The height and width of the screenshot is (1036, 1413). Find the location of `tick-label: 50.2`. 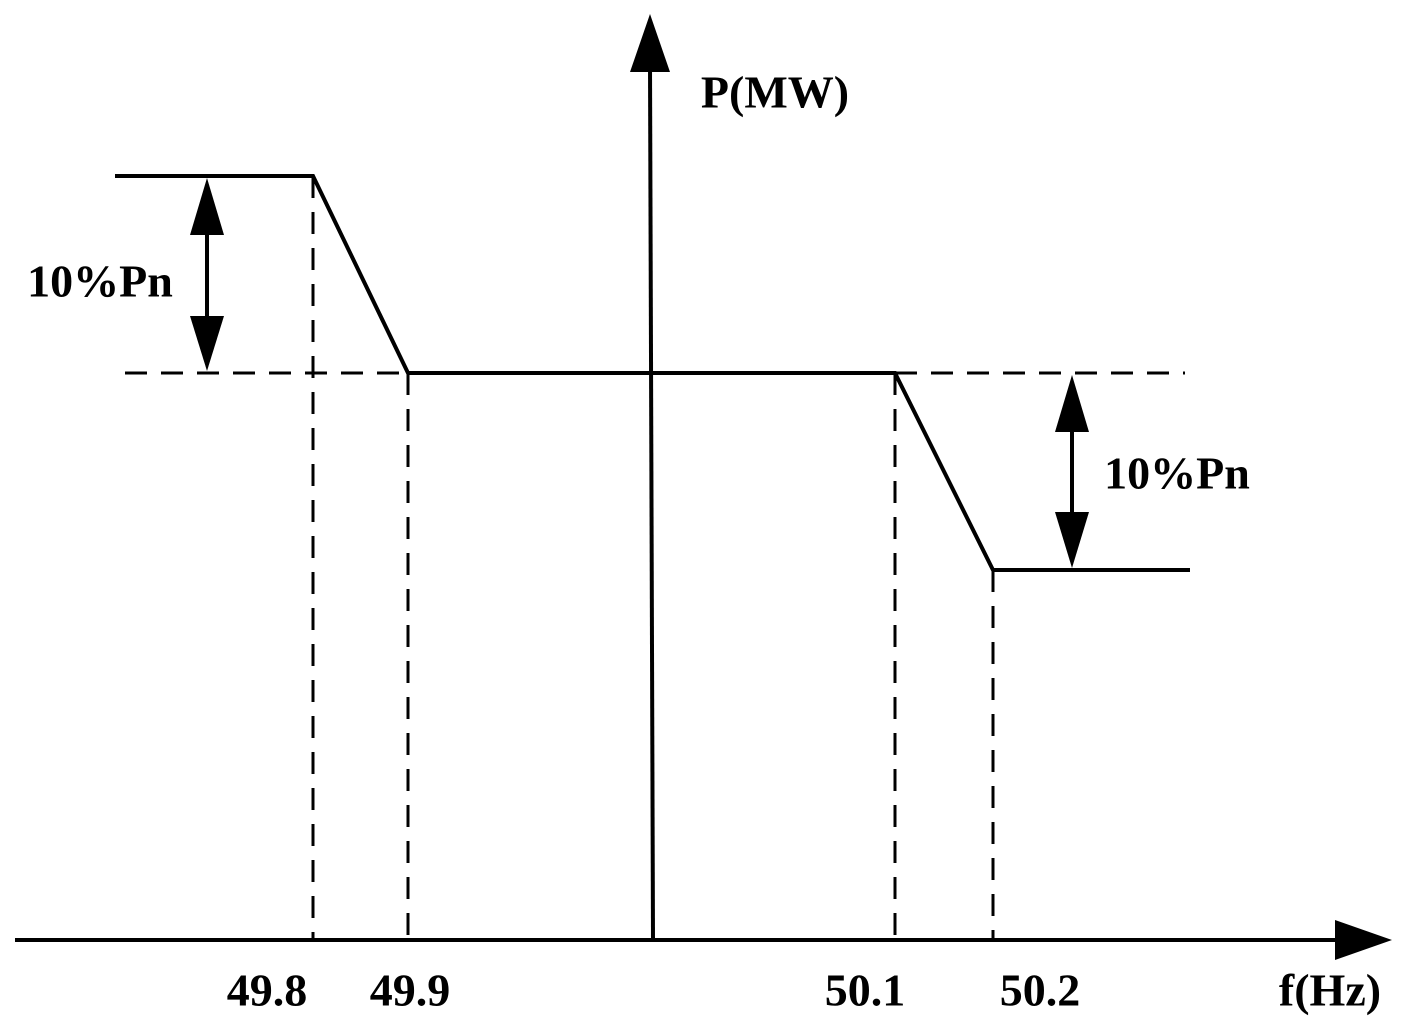

tick-label: 50.2 is located at coordinates (1040, 990).